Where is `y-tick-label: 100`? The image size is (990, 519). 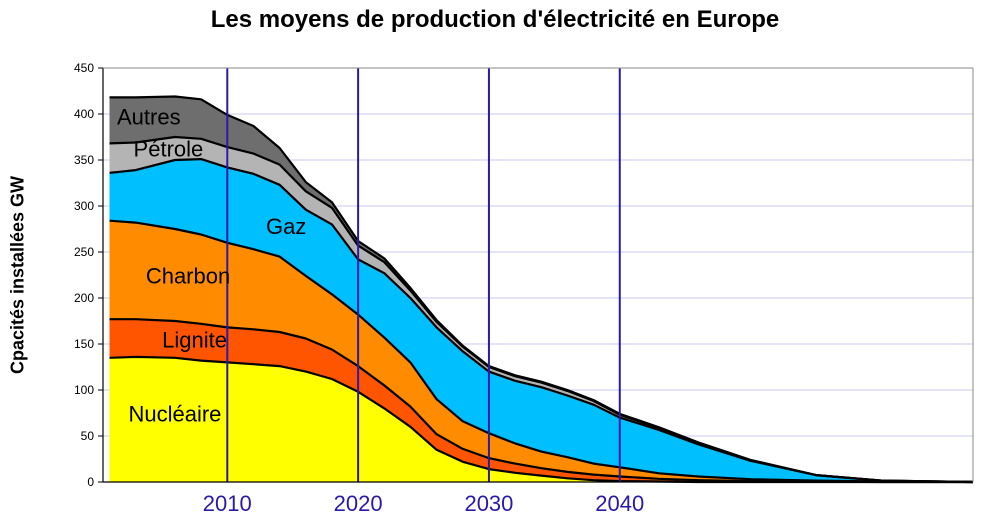
y-tick-label: 100 is located at coordinates (84, 390).